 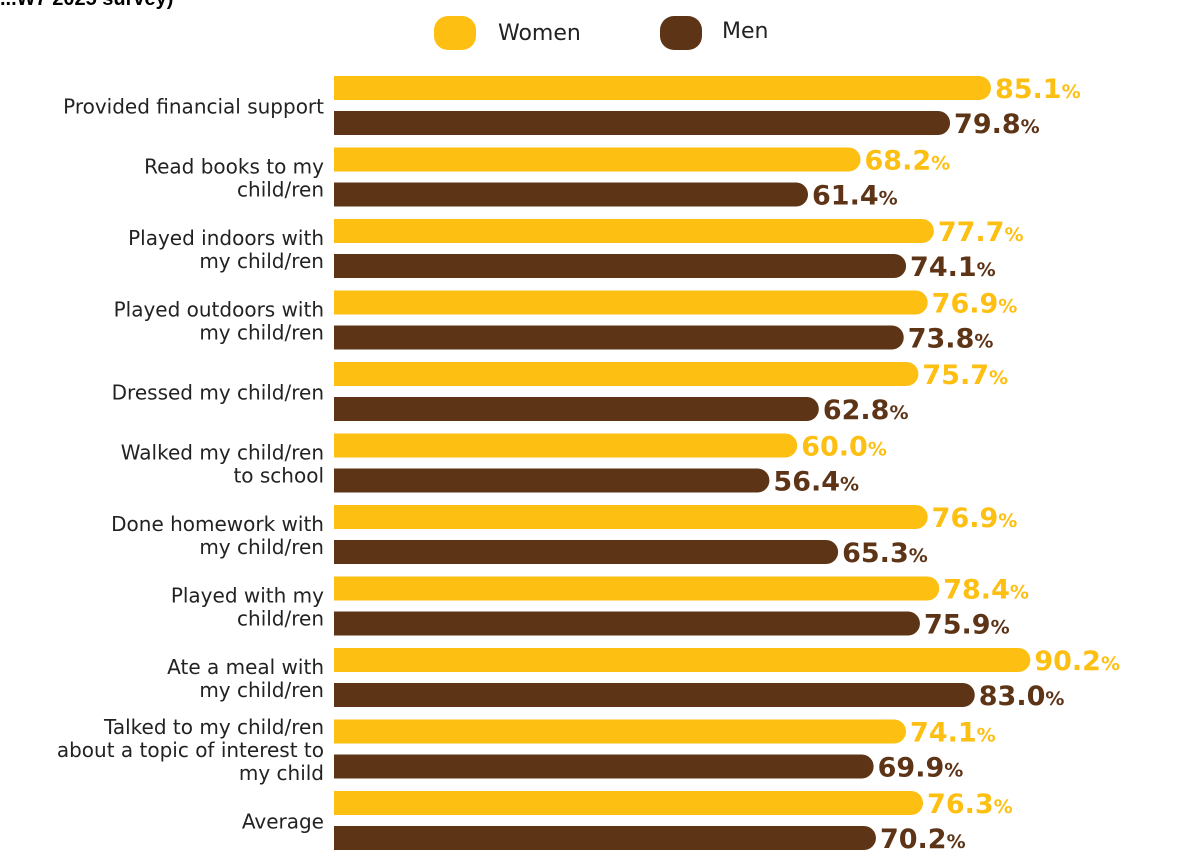 What do you see at coordinates (921, 768) in the screenshot?
I see `data-label-men: 69.9%` at bounding box center [921, 768].